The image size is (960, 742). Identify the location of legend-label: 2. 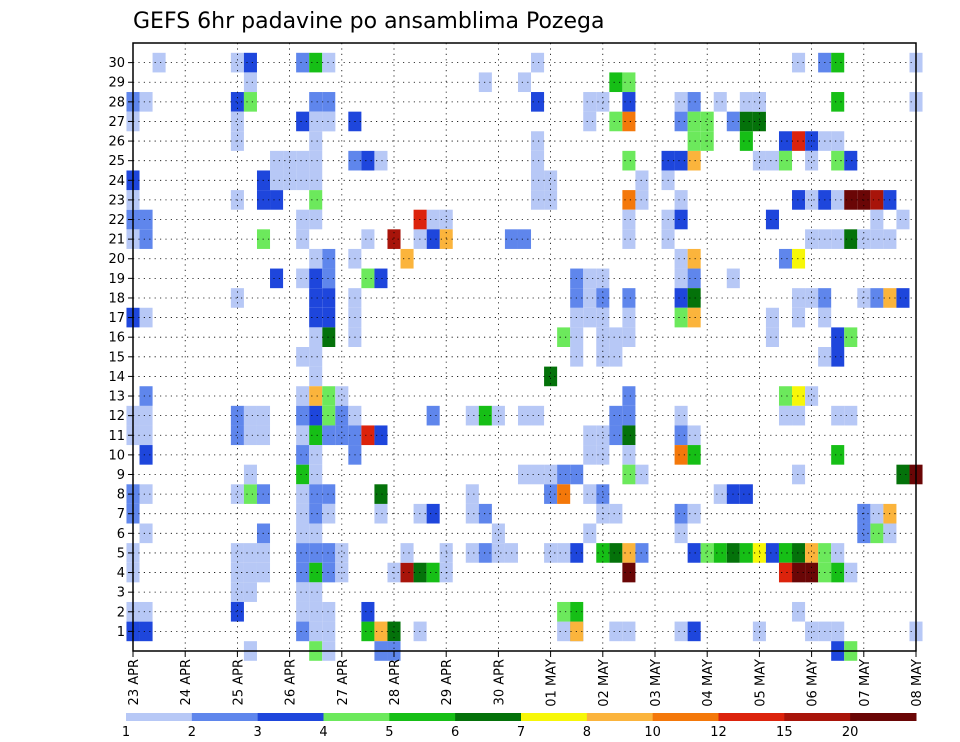
(192, 732).